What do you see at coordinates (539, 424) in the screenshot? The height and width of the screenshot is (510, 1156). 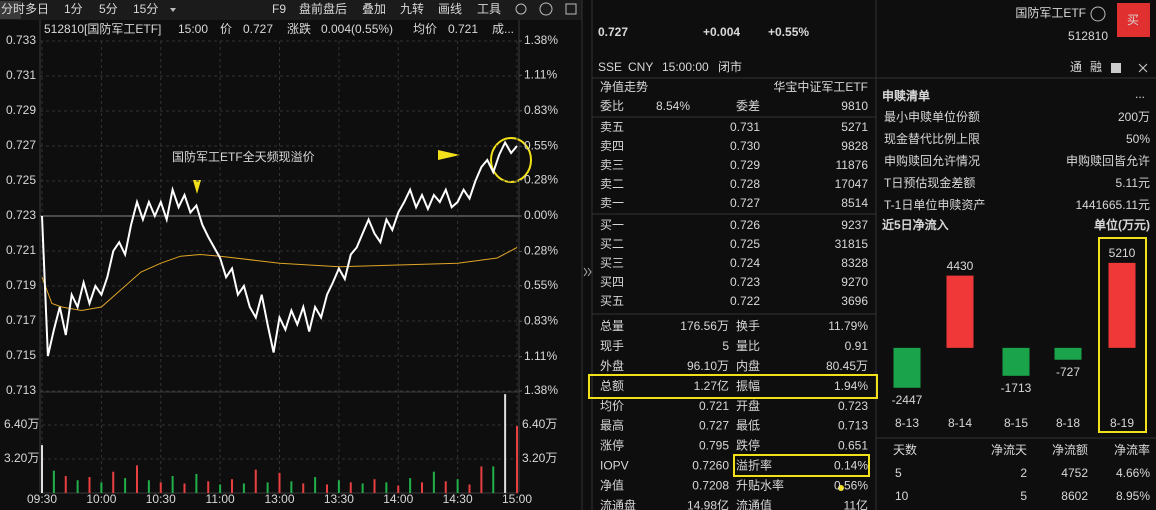 I see `volume-tick-label: 6.40万` at bounding box center [539, 424].